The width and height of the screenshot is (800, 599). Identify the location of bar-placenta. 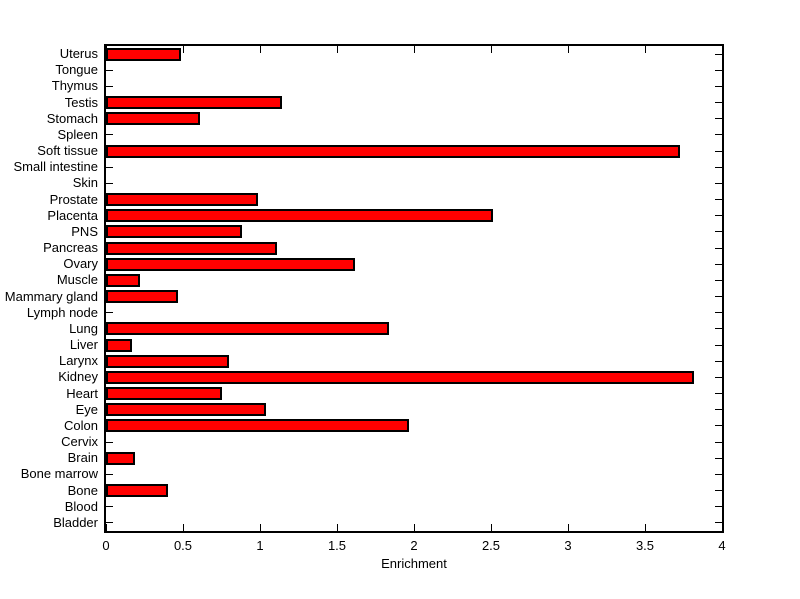
(299, 216).